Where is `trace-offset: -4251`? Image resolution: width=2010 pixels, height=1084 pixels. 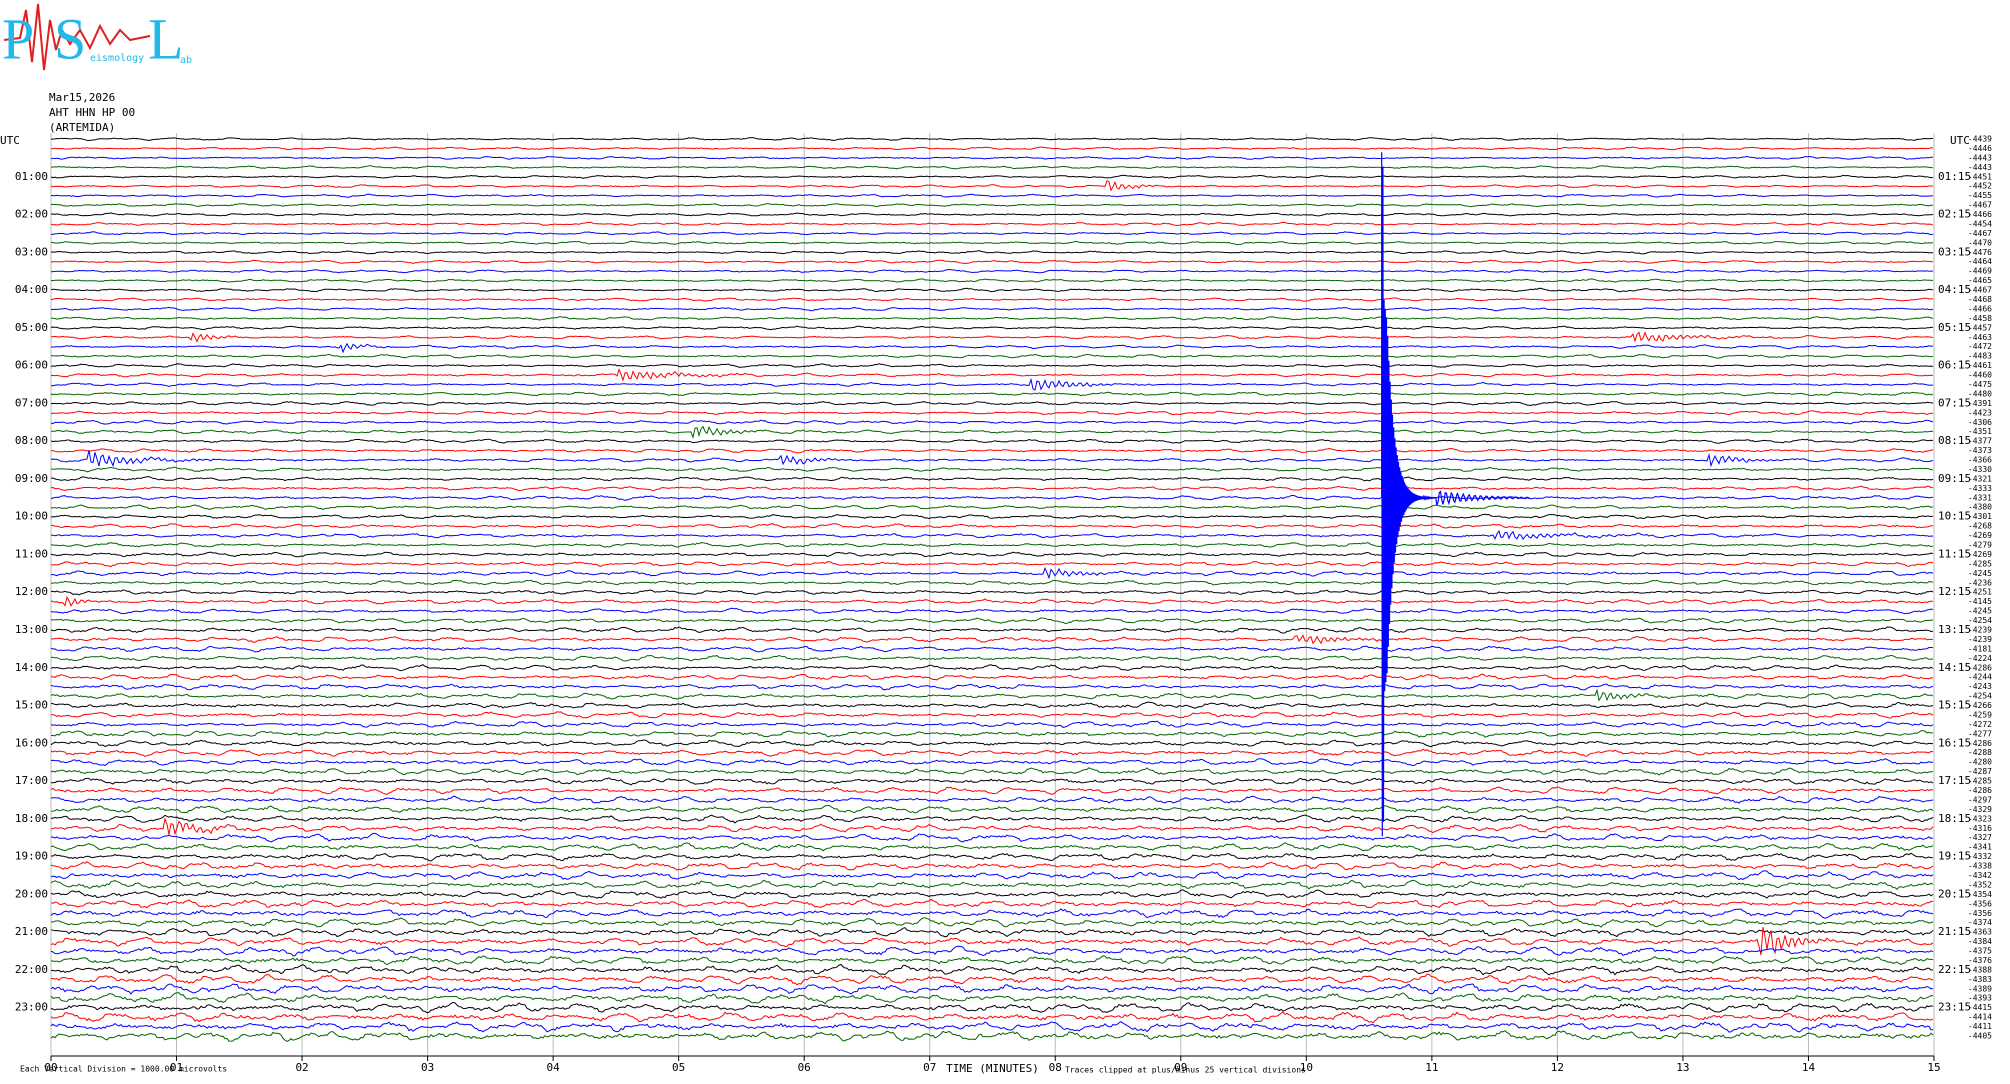
trace-offset: -4251 is located at coordinates (1980, 592).